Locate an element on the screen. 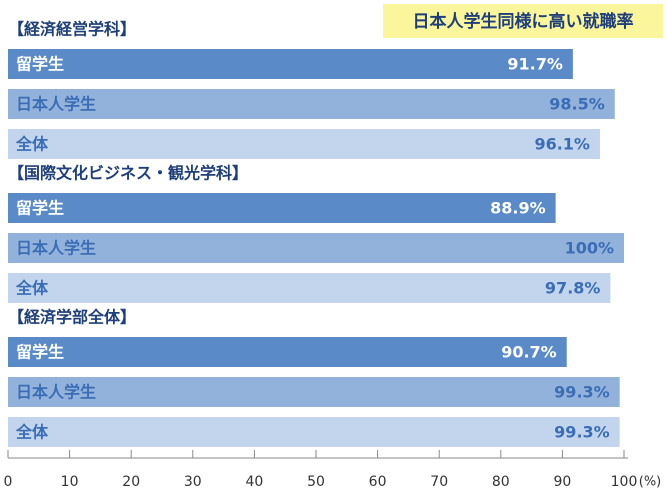  x-tick-label: 100 is located at coordinates (624, 482).